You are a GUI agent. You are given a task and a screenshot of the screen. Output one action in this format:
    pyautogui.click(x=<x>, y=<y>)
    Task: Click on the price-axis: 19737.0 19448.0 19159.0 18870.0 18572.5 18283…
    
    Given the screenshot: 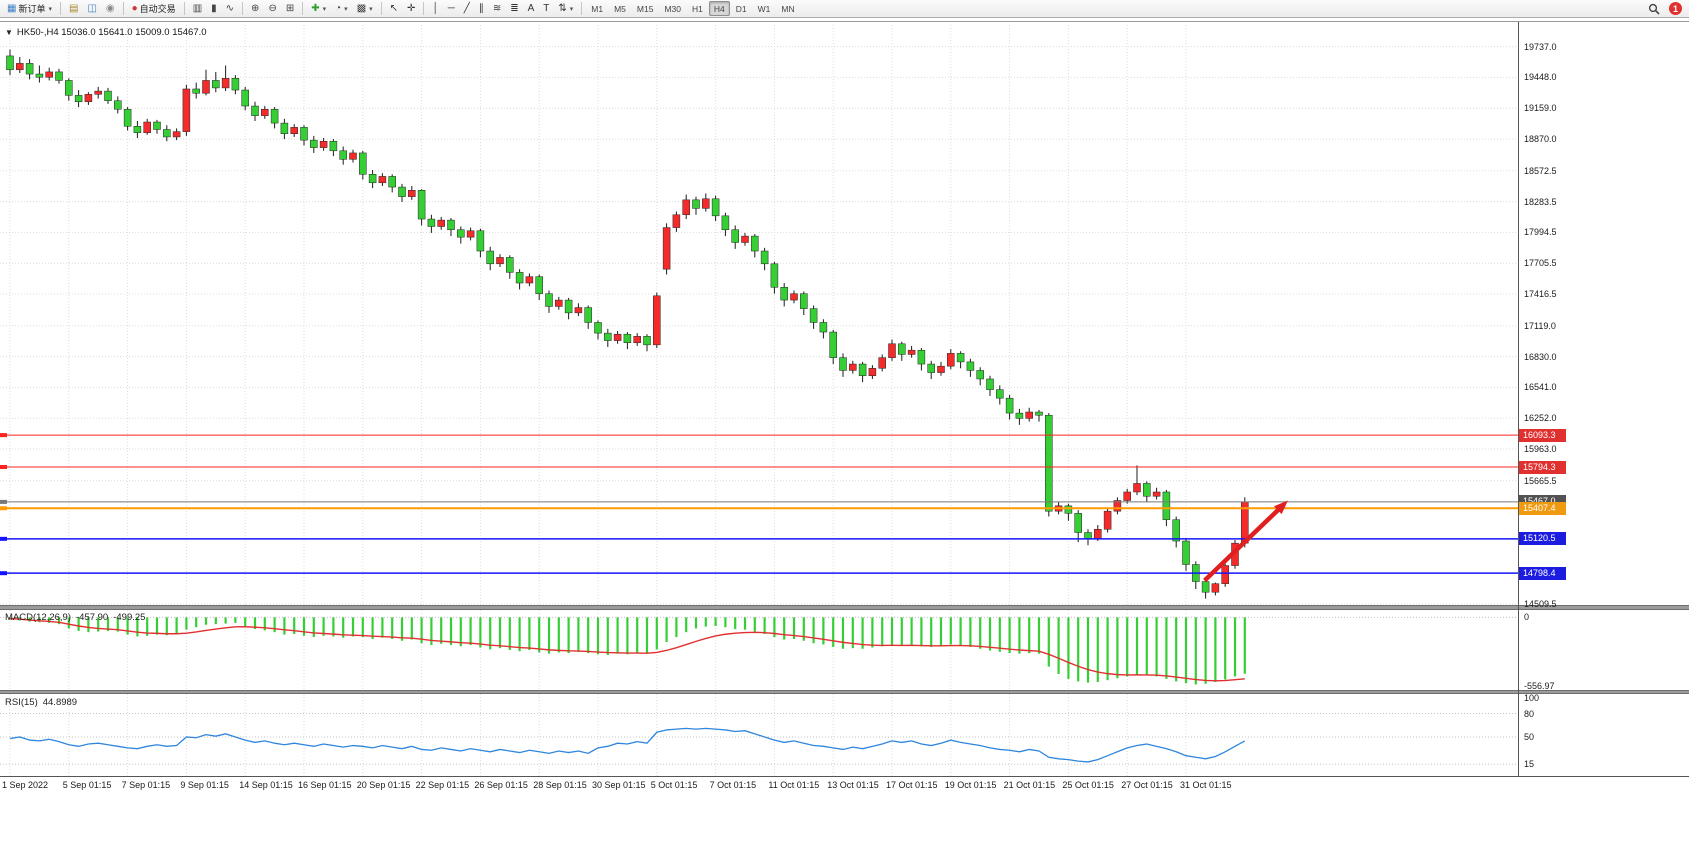 What is the action you would take?
    pyautogui.click(x=1604, y=397)
    